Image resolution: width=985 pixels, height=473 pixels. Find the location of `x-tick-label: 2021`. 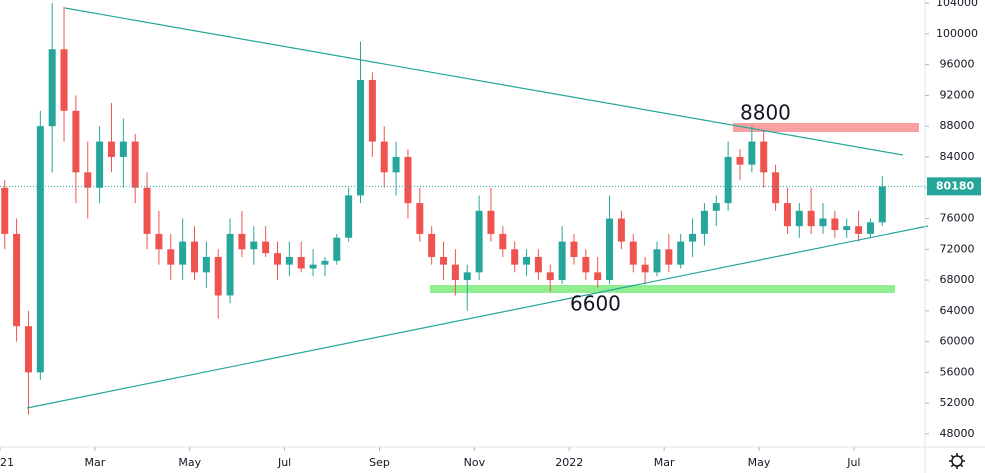

x-tick-label: 2021 is located at coordinates (7, 462).